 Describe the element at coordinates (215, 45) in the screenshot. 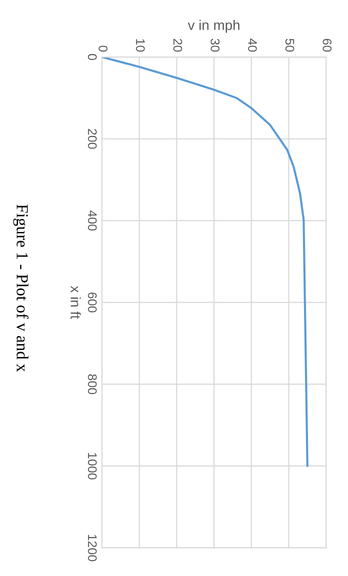

I see `x-tick-label: 30` at that location.